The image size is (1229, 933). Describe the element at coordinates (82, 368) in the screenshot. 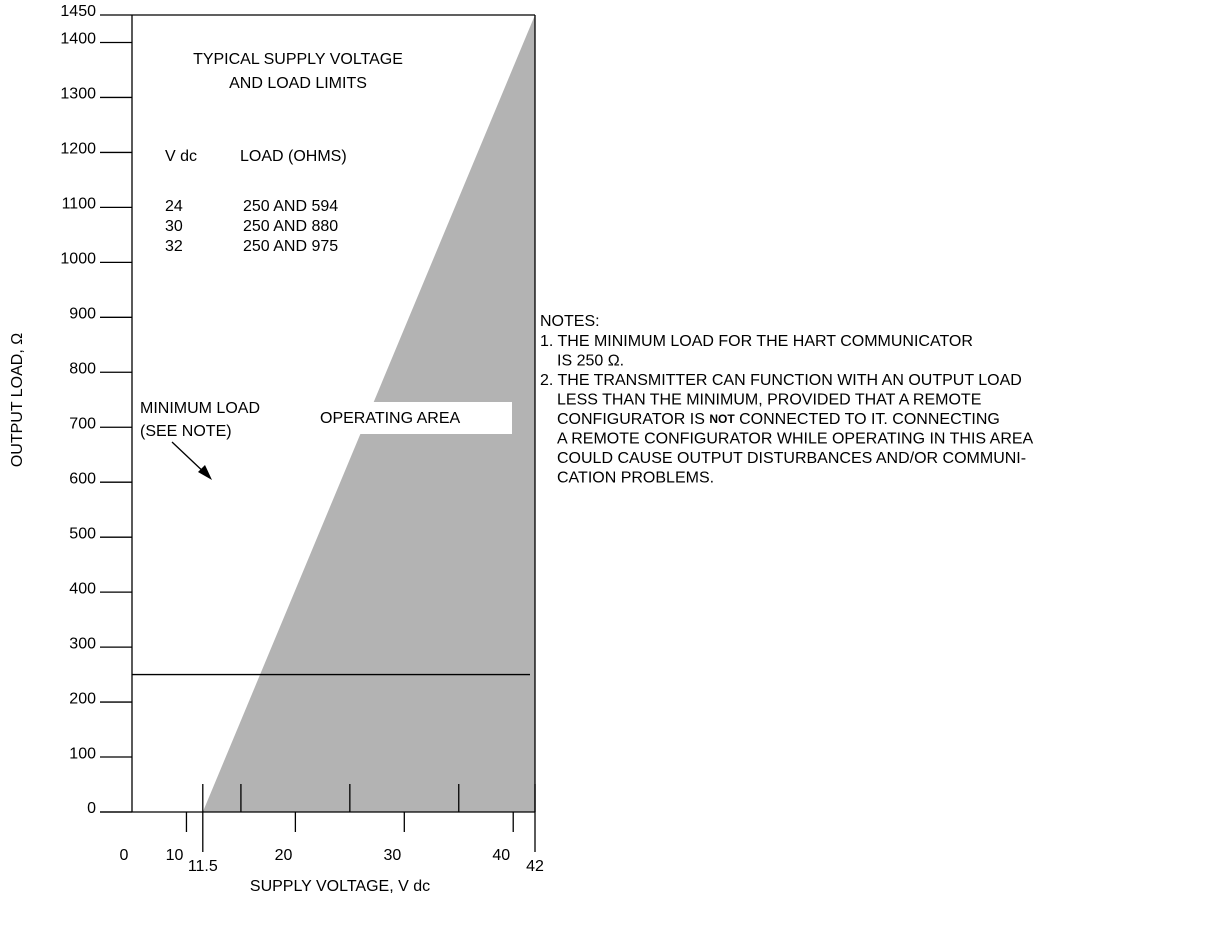

I see `y-tick-label: 800` at that location.